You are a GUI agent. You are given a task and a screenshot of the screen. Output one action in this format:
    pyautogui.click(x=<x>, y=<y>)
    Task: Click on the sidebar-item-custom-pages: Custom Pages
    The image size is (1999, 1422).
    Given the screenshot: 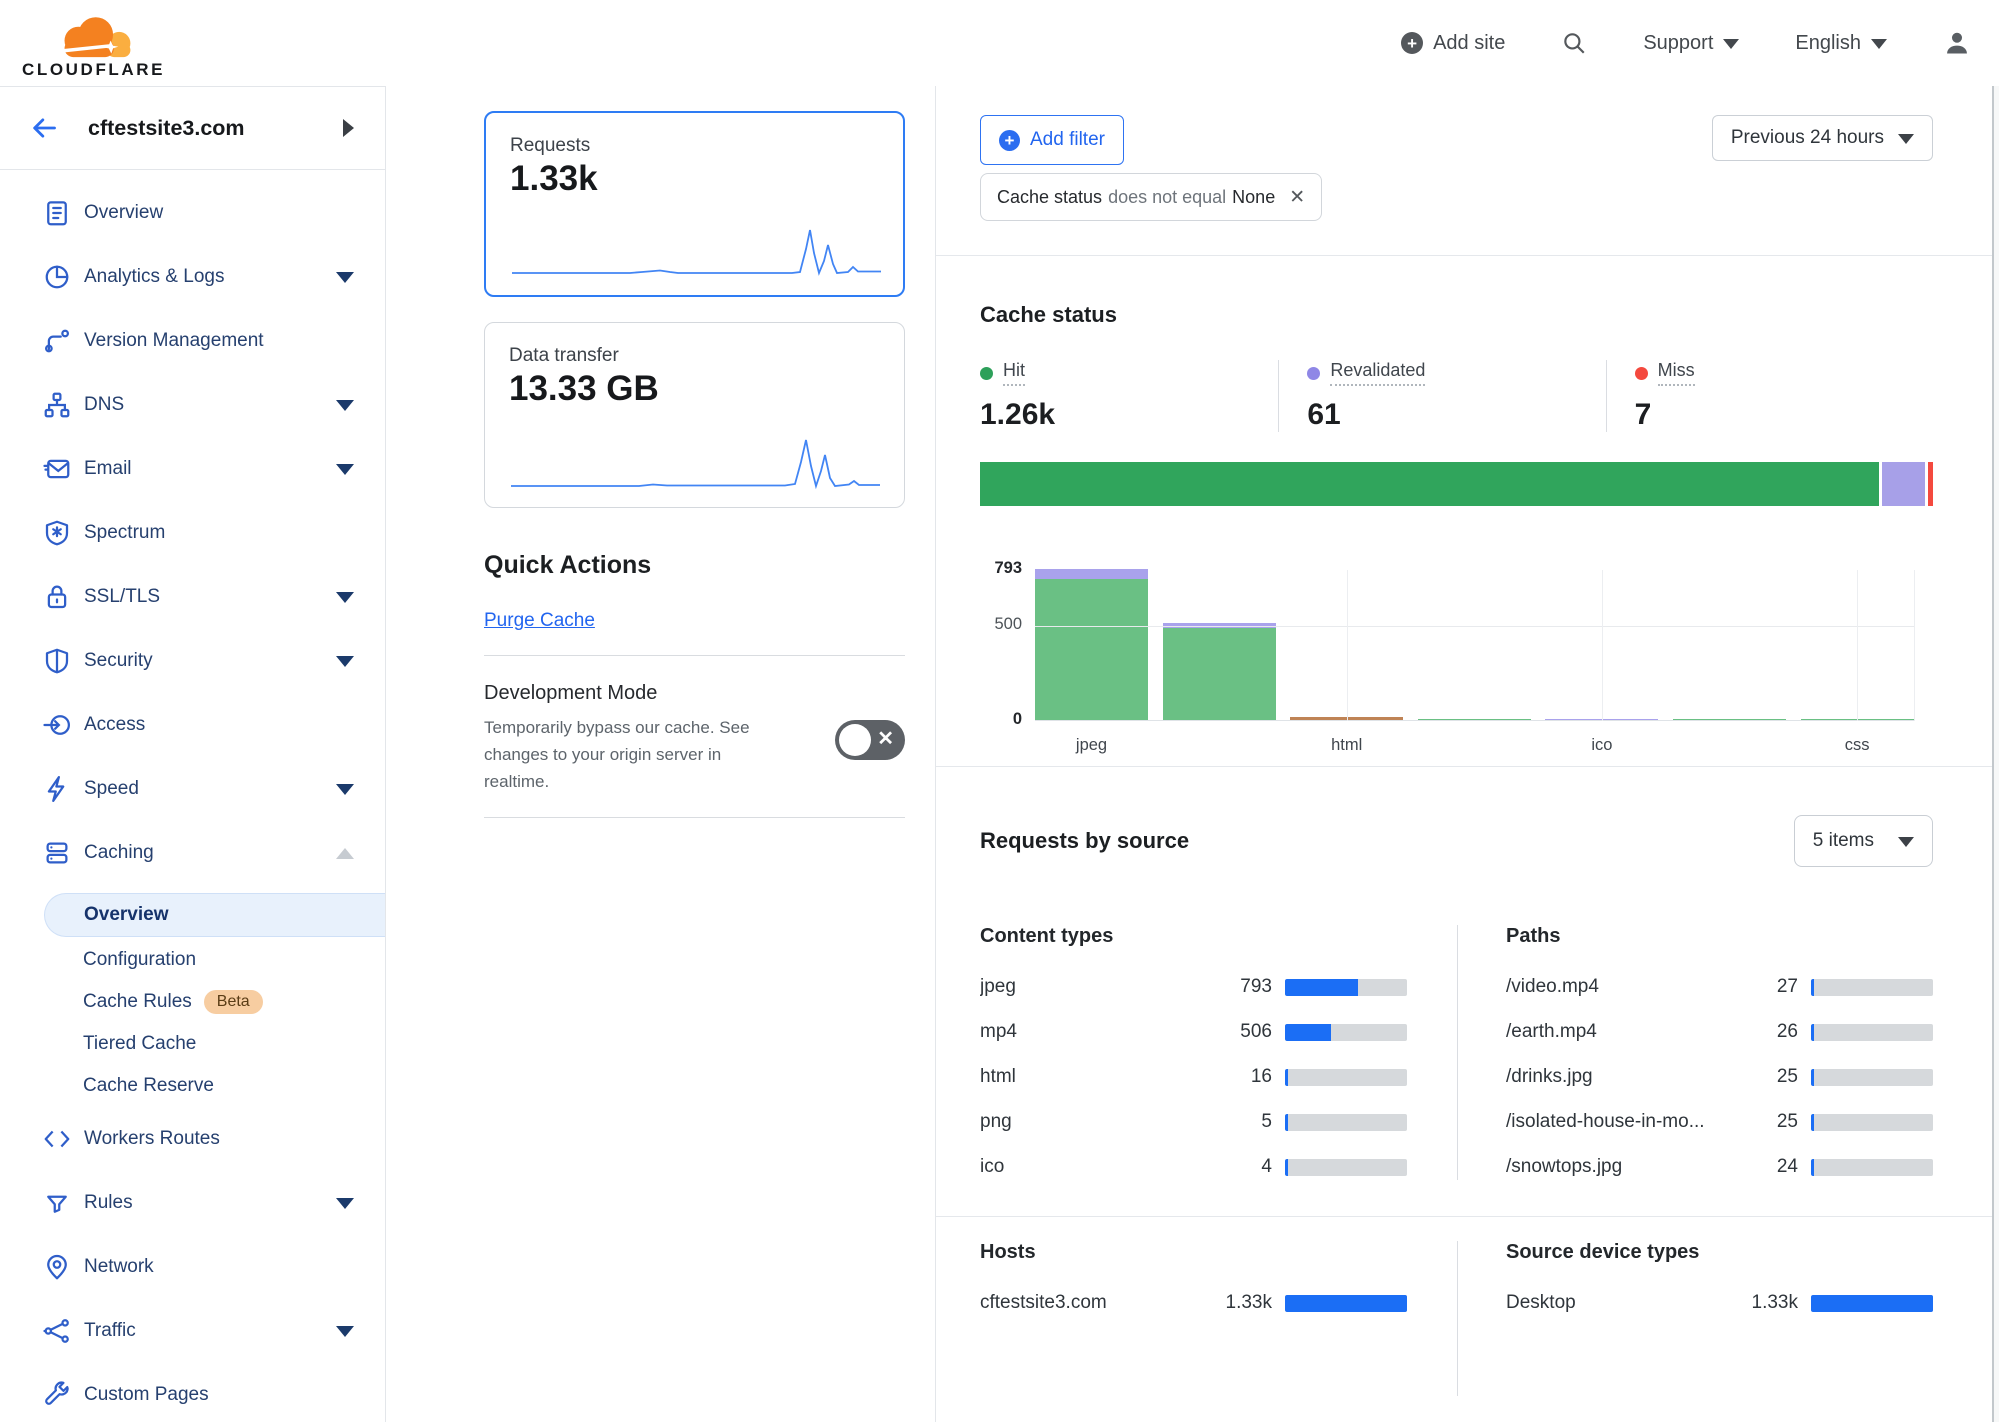 What is the action you would take?
    pyautogui.click(x=192, y=1392)
    